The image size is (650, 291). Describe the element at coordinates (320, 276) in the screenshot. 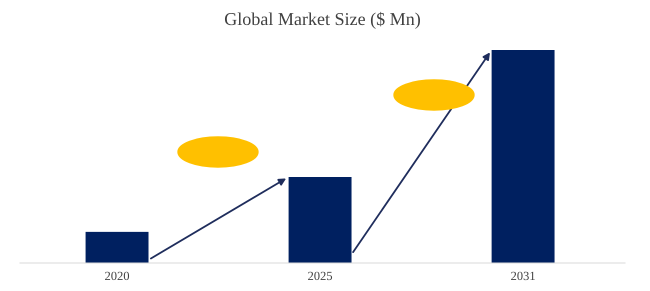

I see `x-tick-label: 2025` at that location.